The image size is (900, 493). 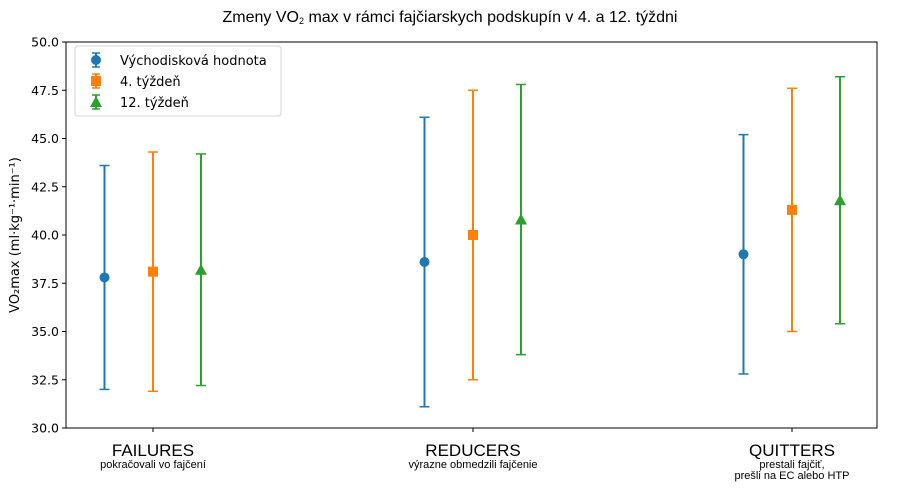 I want to click on x-category-sublabel: pokračovali vo fajčení, so click(x=153, y=465).